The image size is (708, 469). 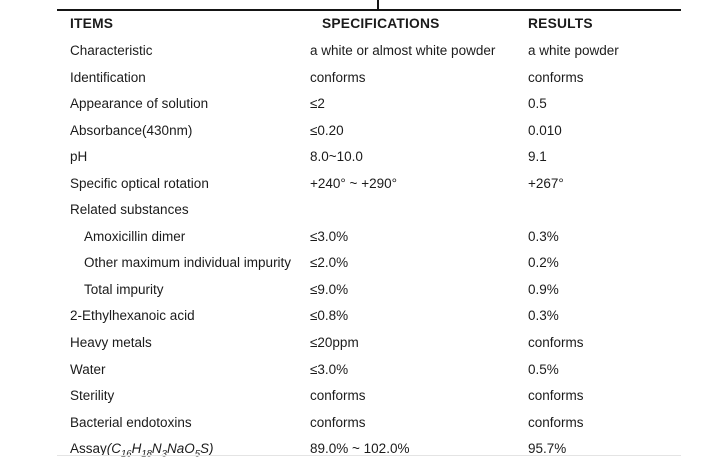 I want to click on specification-cell: ≤2.0%, so click(x=329, y=263).